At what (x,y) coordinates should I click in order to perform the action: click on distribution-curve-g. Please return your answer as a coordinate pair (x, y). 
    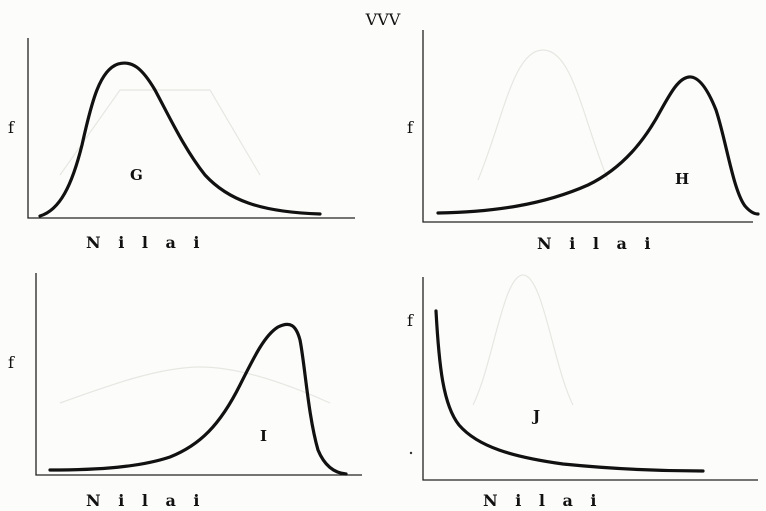
    Looking at the image, I should click on (180, 139).